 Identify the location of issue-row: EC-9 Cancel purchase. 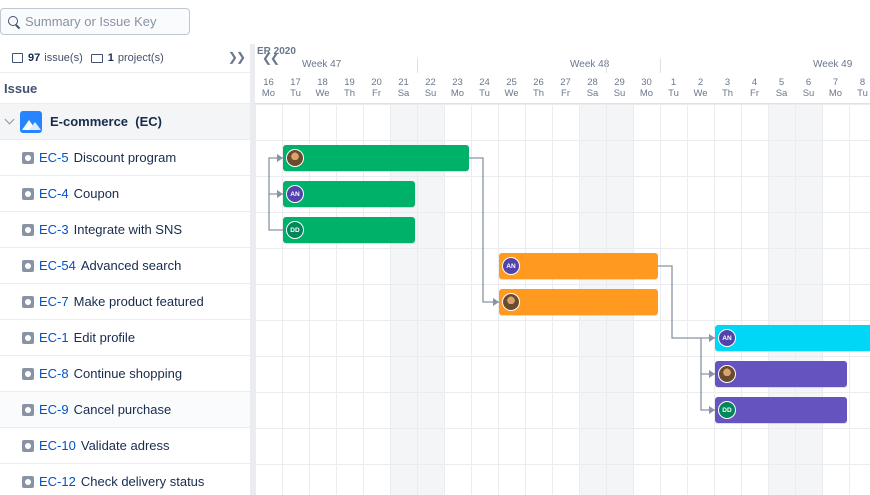
(125, 410).